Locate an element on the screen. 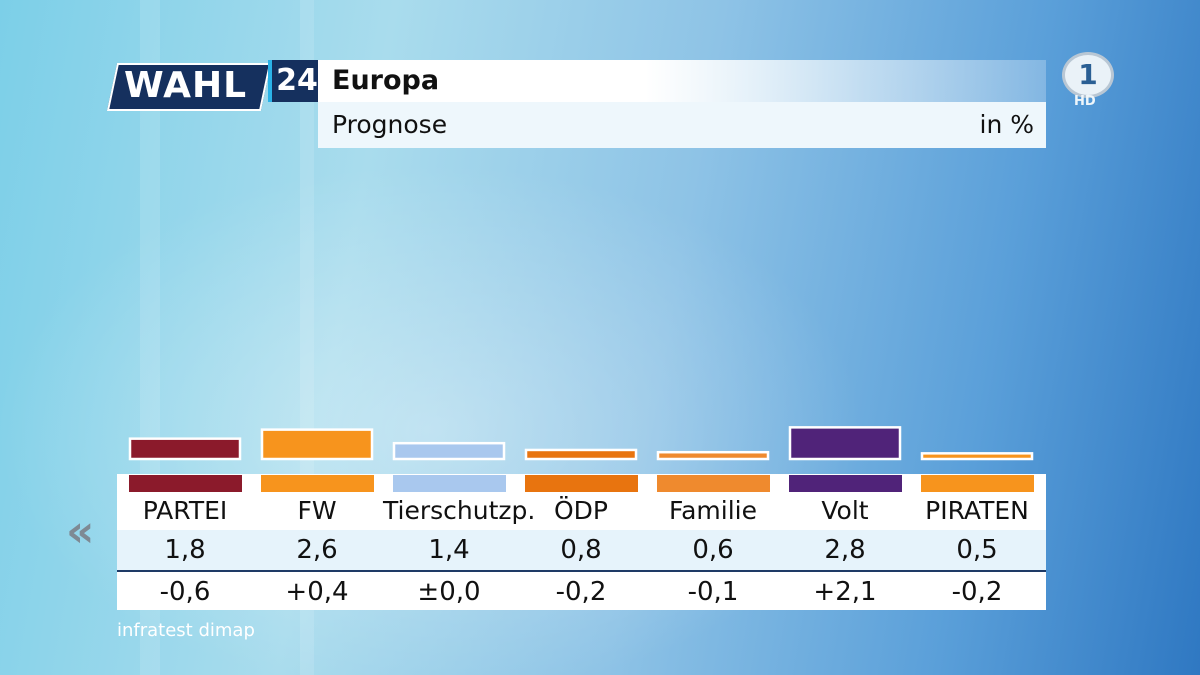 Image resolution: width=1200 pixels, height=675 pixels. value-label-piraten: 0,5 is located at coordinates (977, 550).